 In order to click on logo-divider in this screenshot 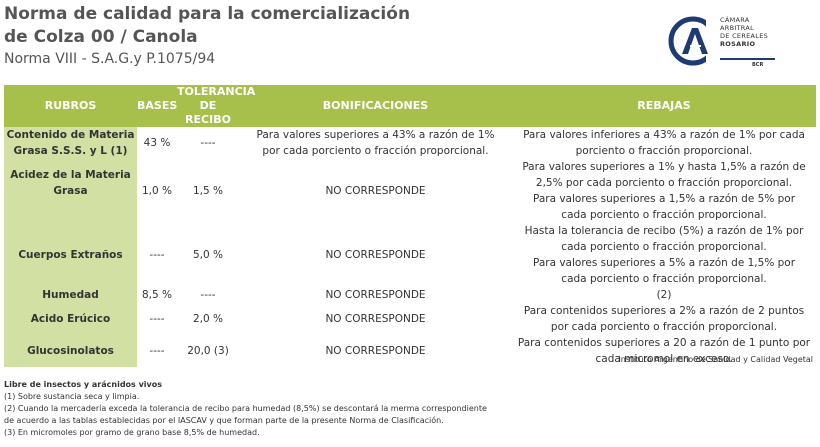, I will do `click(747, 59)`.